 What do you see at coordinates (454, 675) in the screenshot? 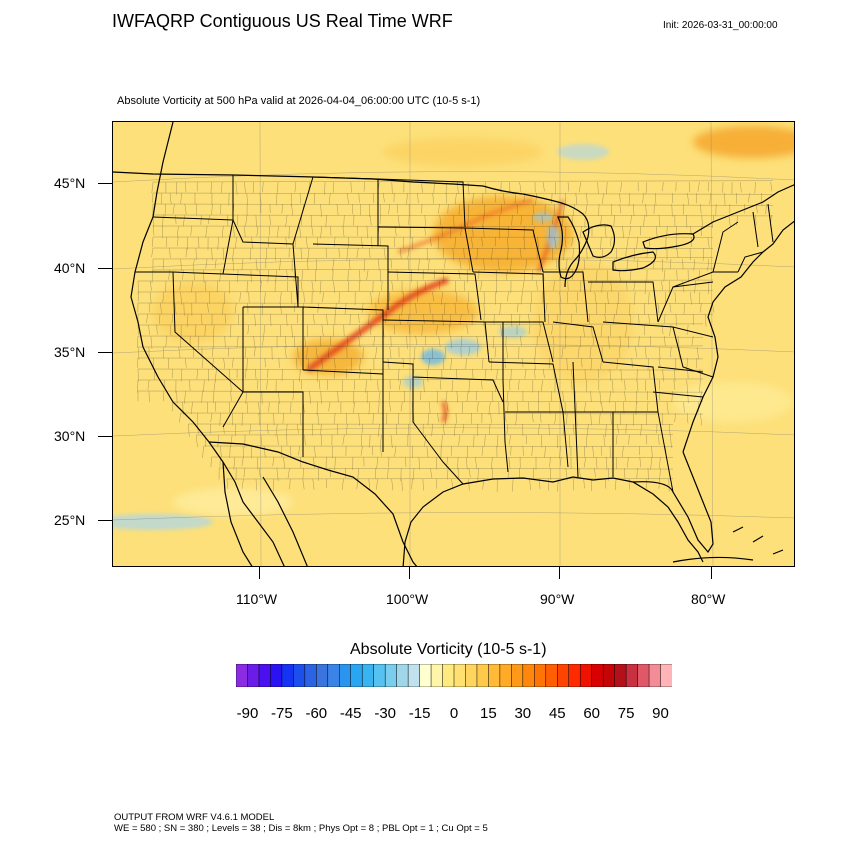
I see `colorbar` at bounding box center [454, 675].